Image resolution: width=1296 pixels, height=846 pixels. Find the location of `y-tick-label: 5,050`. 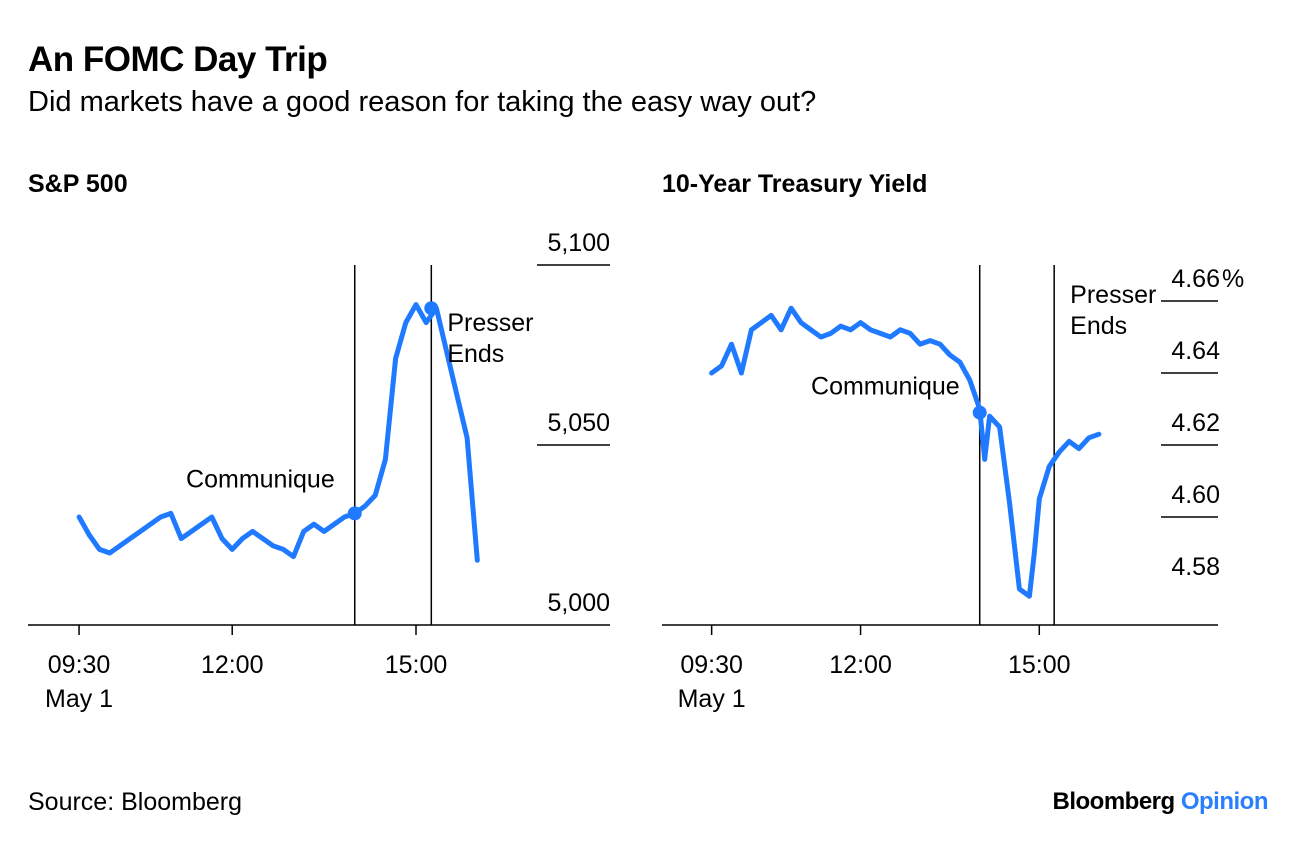

y-tick-label: 5,050 is located at coordinates (578, 423).